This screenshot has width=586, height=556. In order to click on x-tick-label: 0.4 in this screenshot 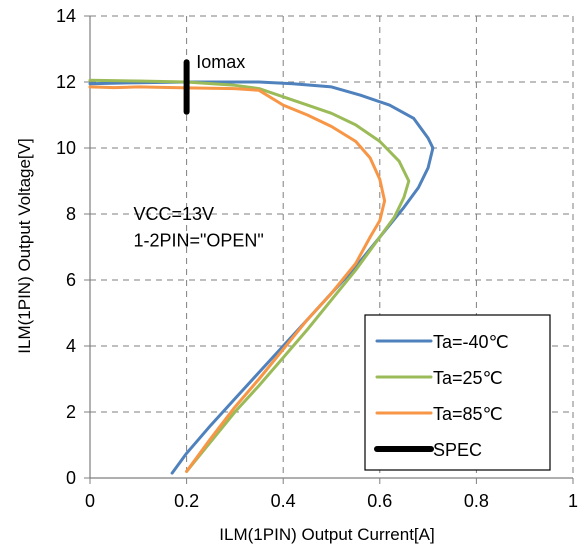, I will do `click(283, 501)`.